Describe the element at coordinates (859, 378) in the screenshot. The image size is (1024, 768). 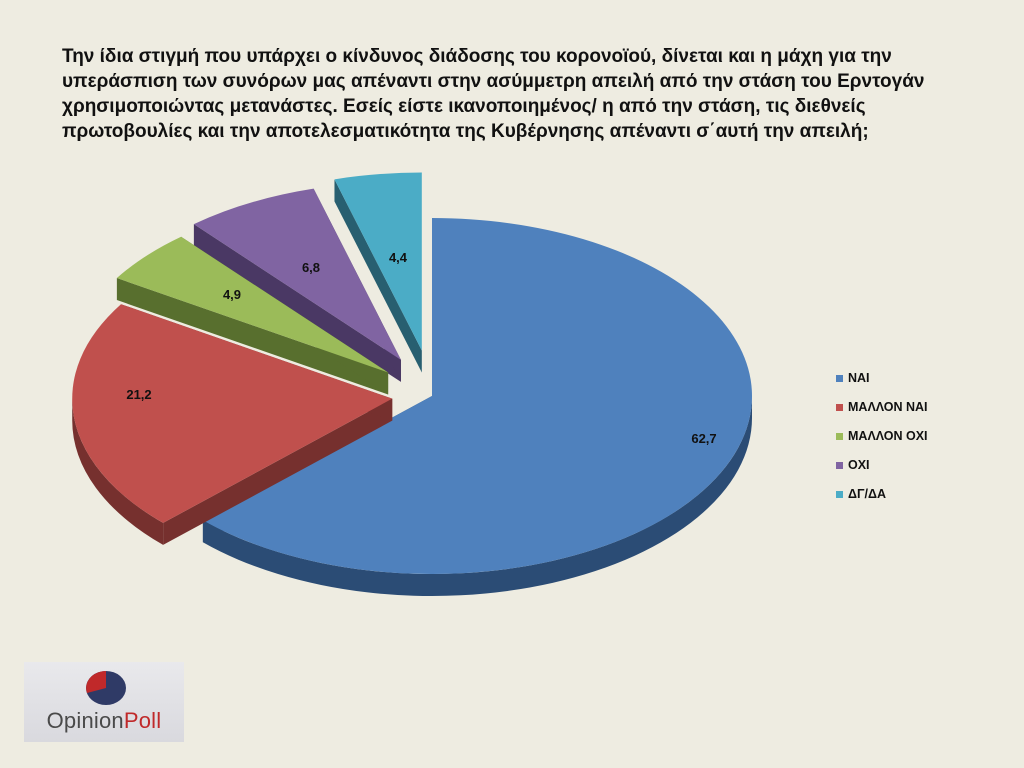
I see `legend-label-0: ΝΑΙ` at that location.